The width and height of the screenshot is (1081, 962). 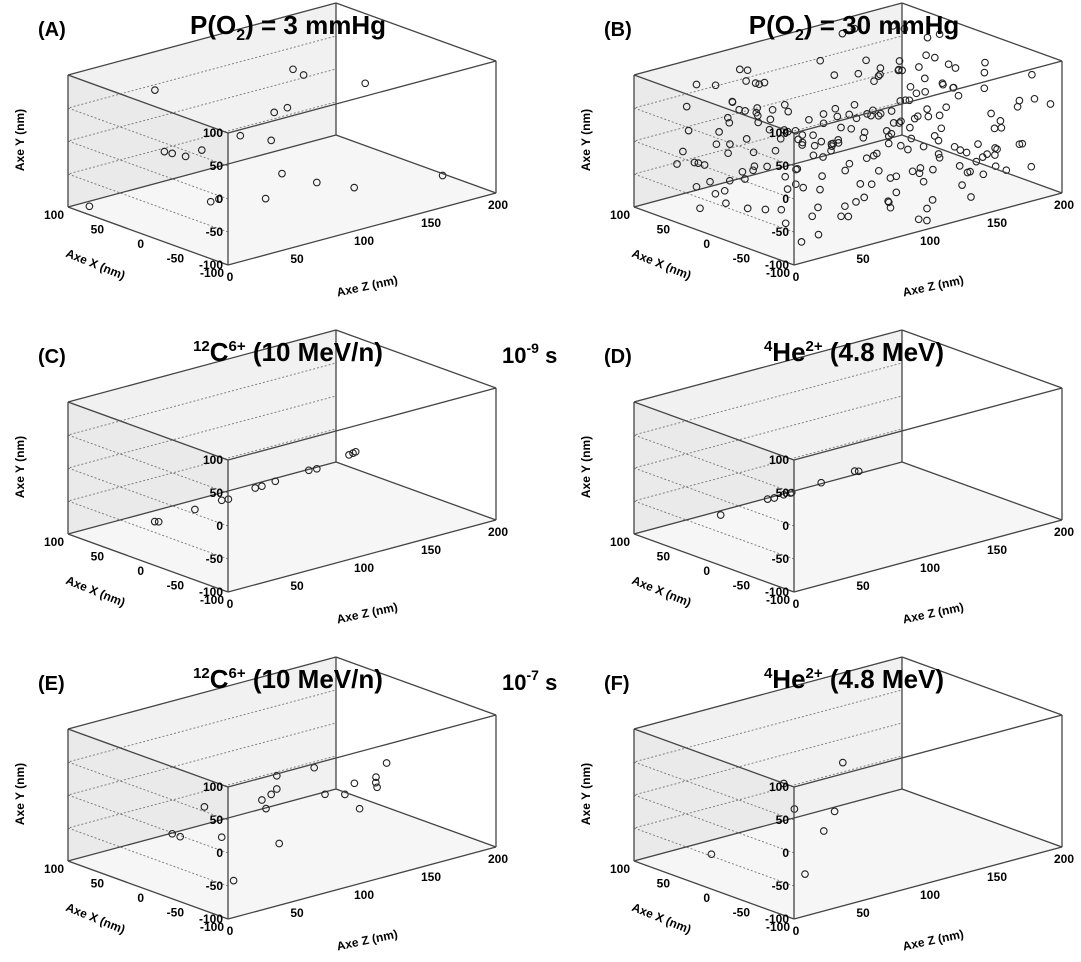 What do you see at coordinates (529, 681) in the screenshot?
I see `row-time-2: 10-7 s` at bounding box center [529, 681].